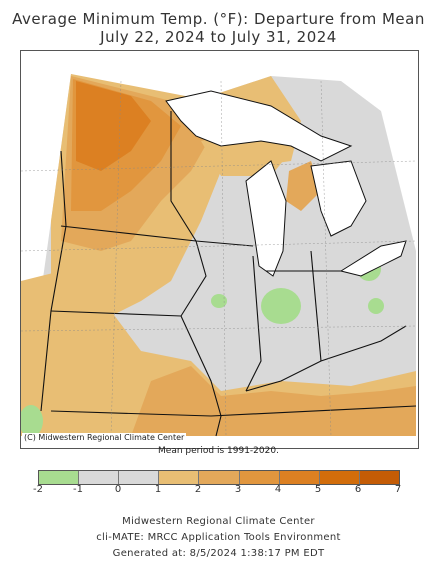 This screenshot has height=561, width=437. Describe the element at coordinates (53, 281) in the screenshot. I see `western-border` at that location.